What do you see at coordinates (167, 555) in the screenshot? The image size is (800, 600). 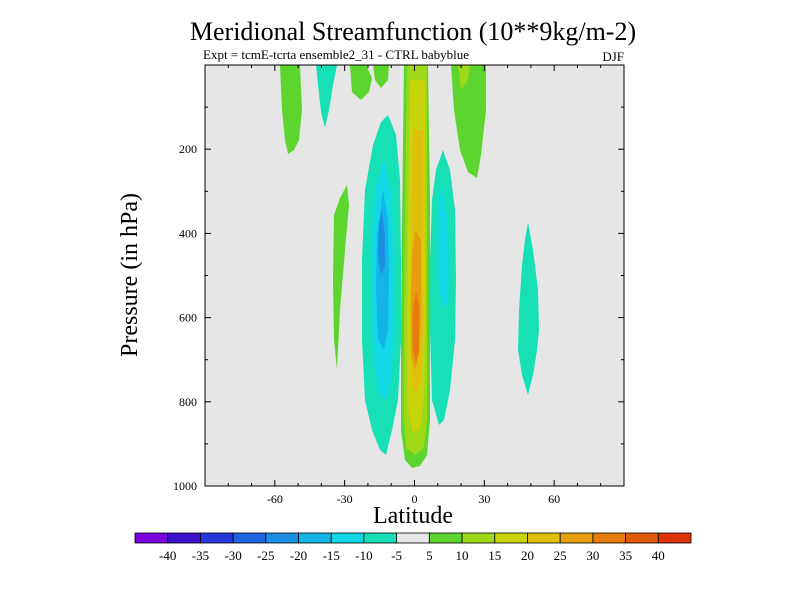 I see `colorbar-label: -40` at bounding box center [167, 555].